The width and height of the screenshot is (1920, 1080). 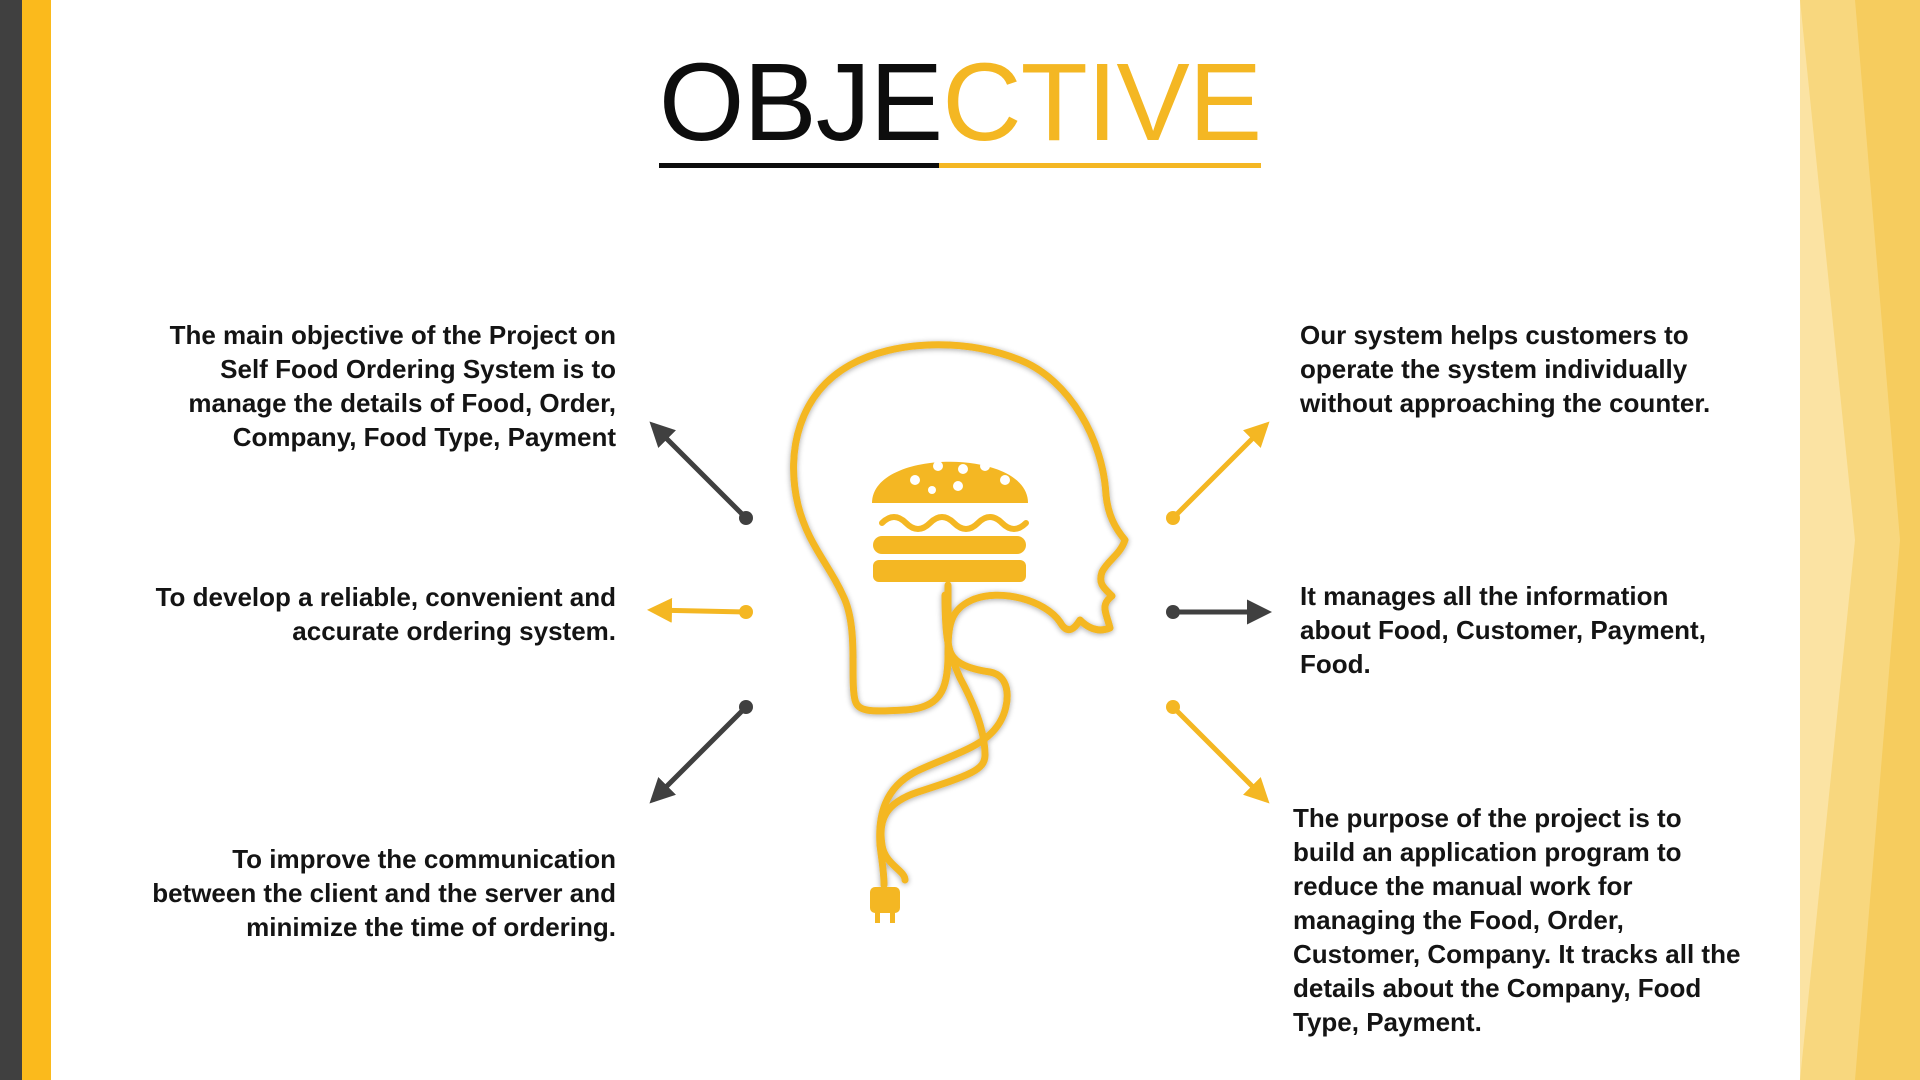 I want to click on plug-icon, so click(x=885, y=905).